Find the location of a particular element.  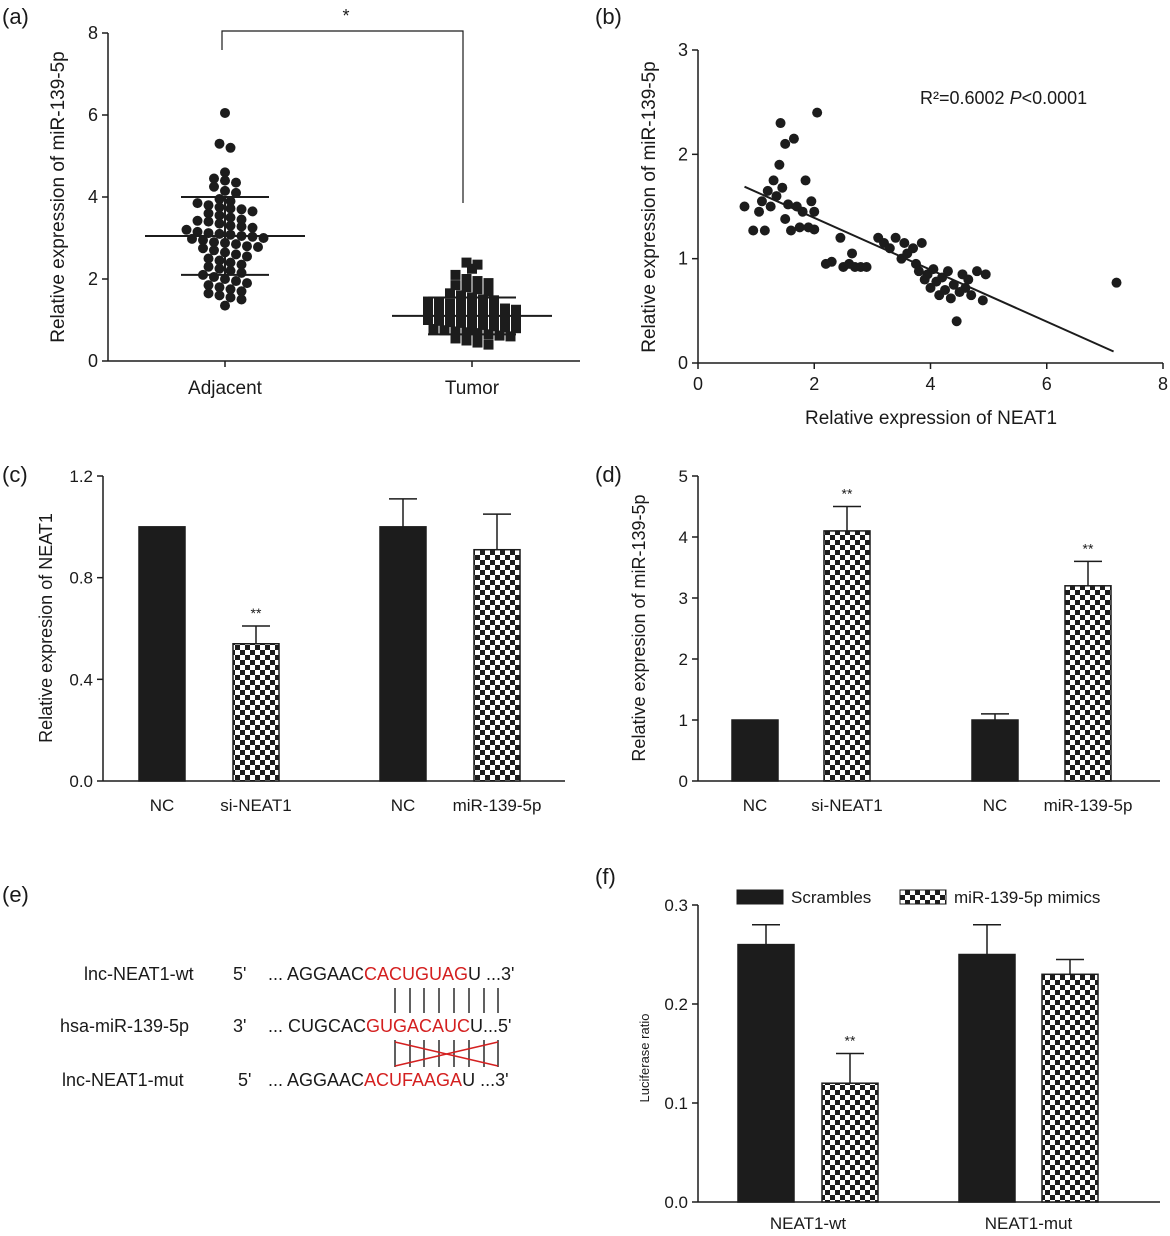

y-tick-label: 1.2 is located at coordinates (81, 476).